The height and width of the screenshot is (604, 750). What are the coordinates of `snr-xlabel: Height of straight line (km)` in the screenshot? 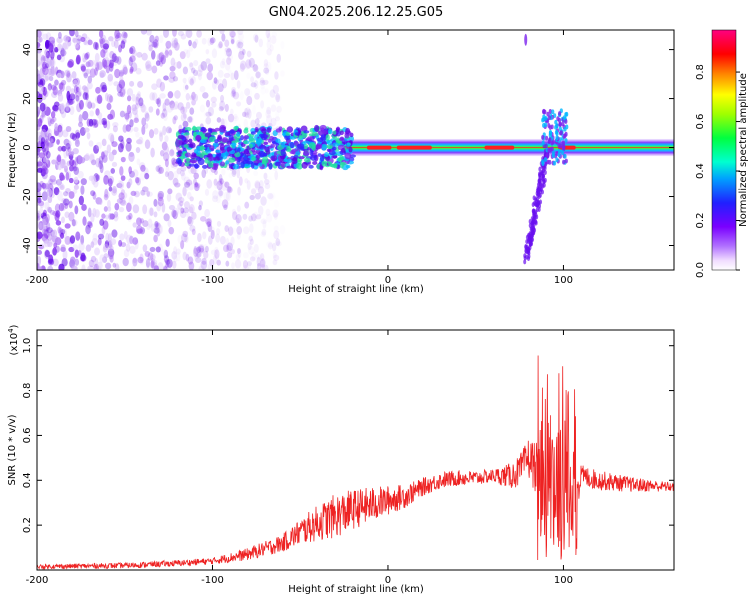 It's located at (356, 589).